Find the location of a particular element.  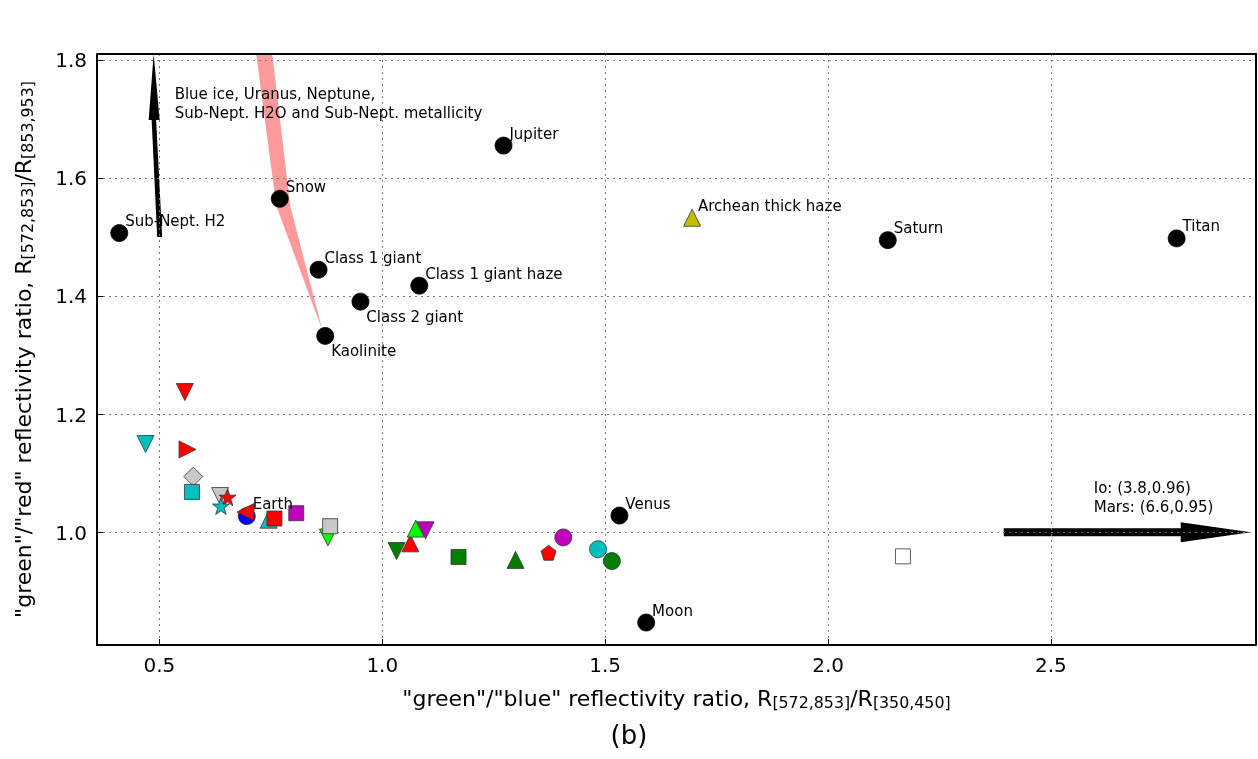

y-tick-label: 1.4 is located at coordinates (71, 296).